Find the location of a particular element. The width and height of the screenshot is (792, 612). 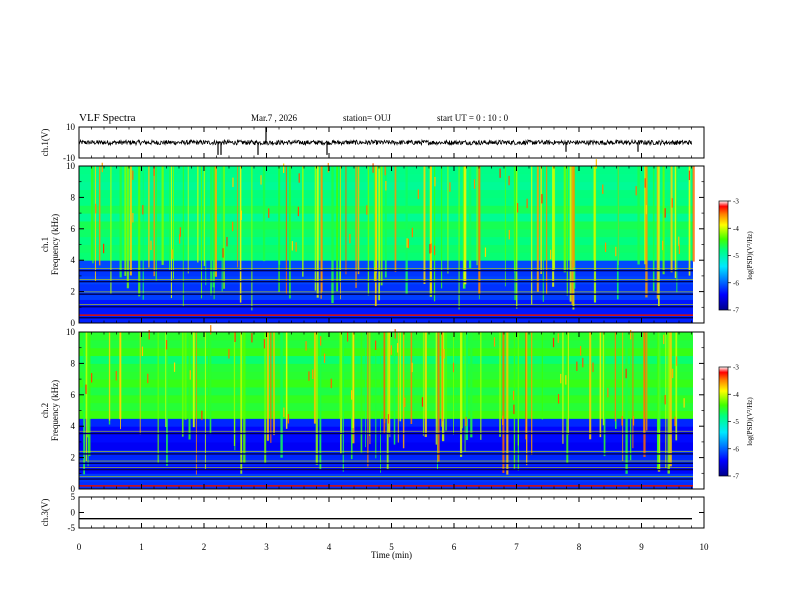

y-tick-label-ch1-5: 10 is located at coordinates (71, 166).